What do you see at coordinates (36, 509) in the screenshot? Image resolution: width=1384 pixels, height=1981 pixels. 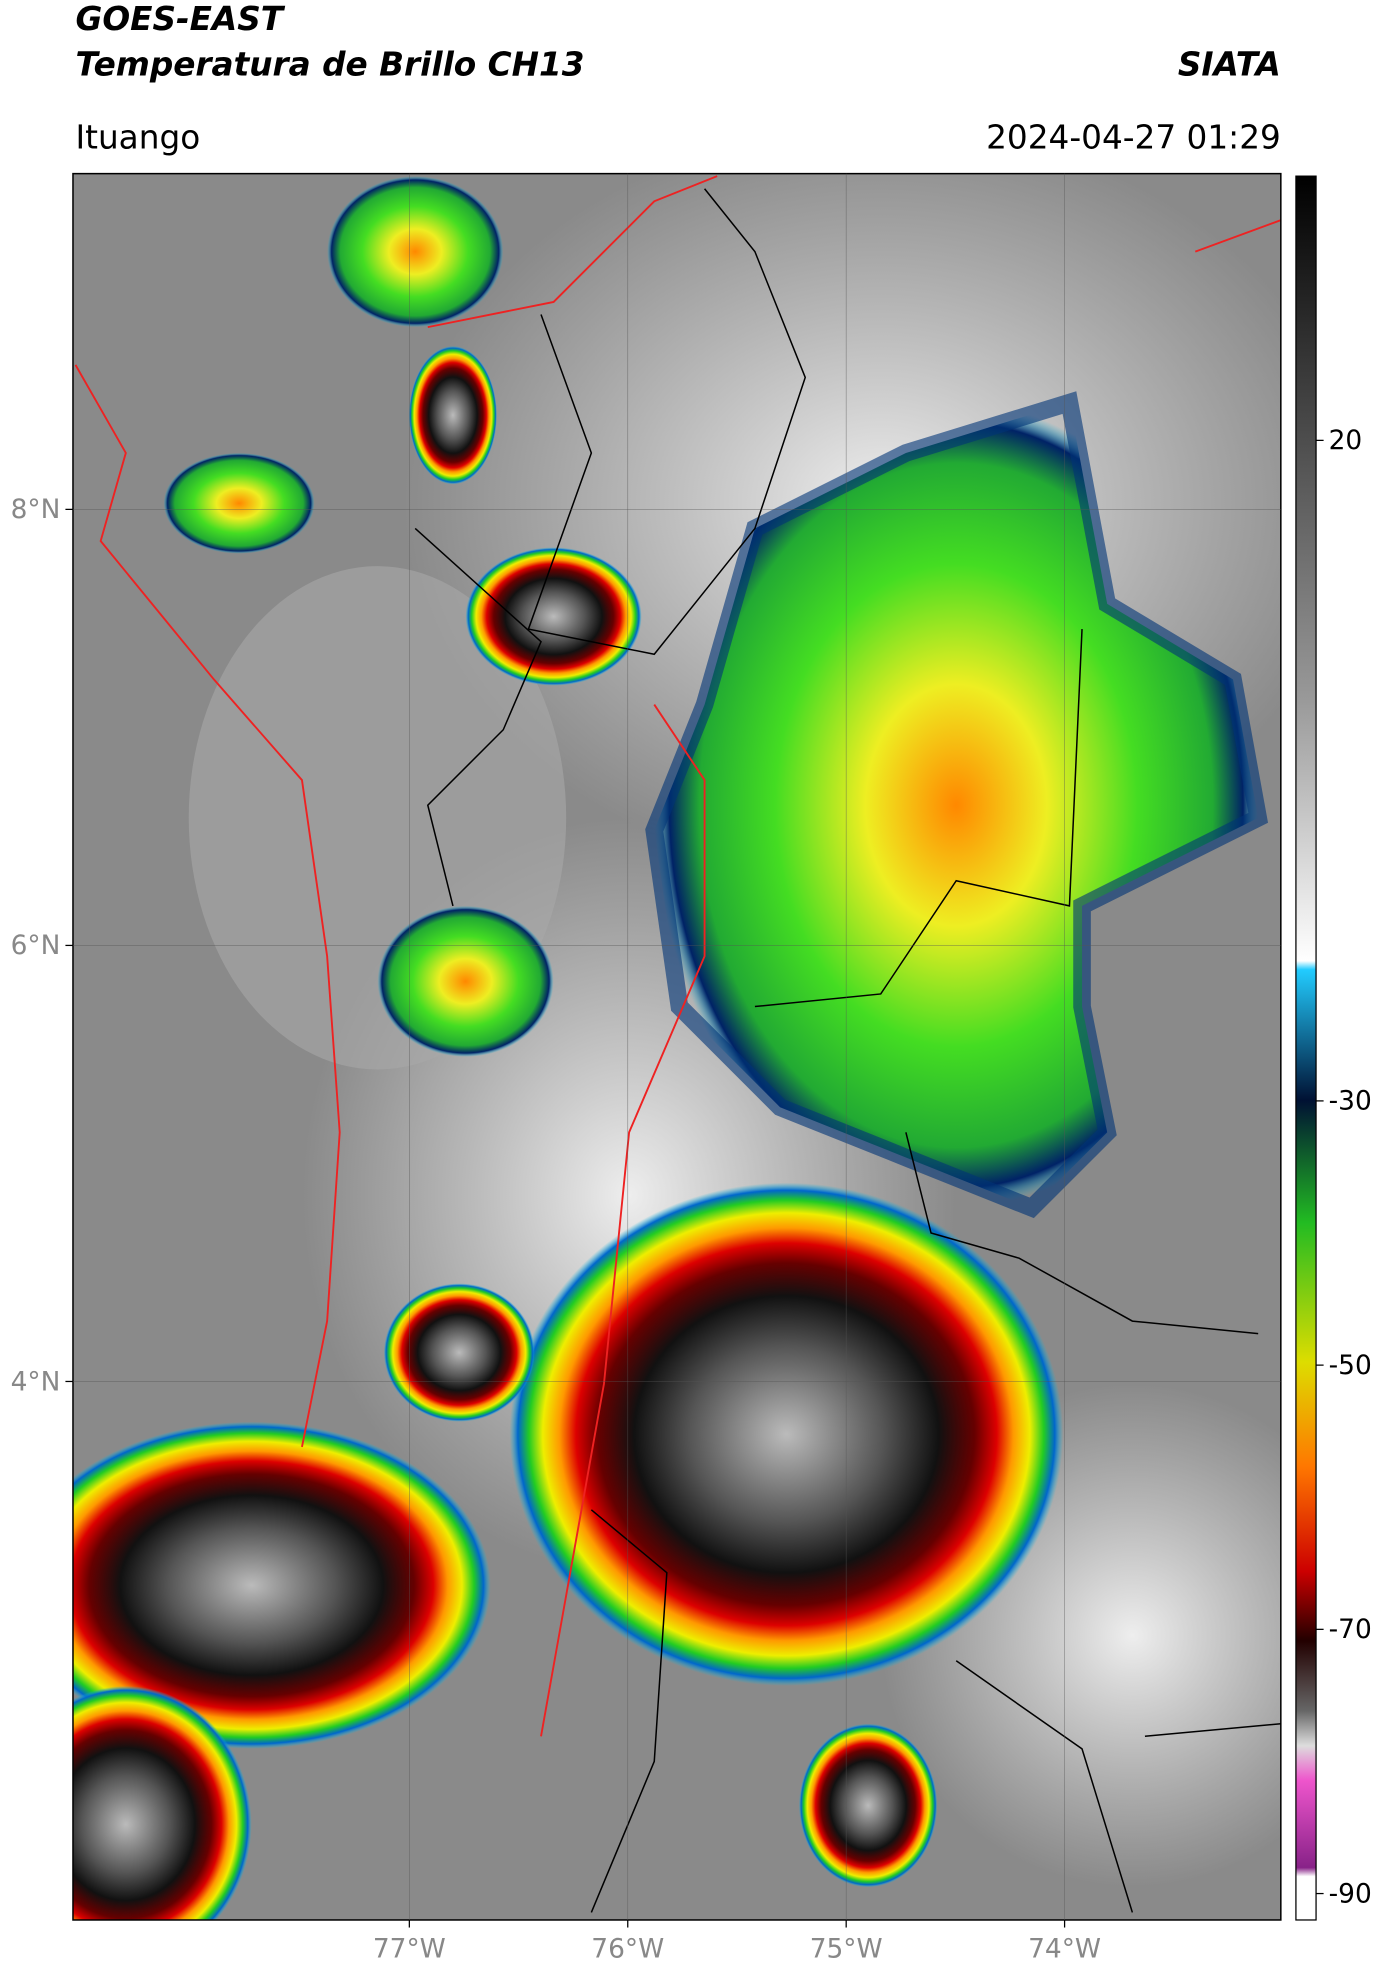 I see `lat-label: 8°N` at bounding box center [36, 509].